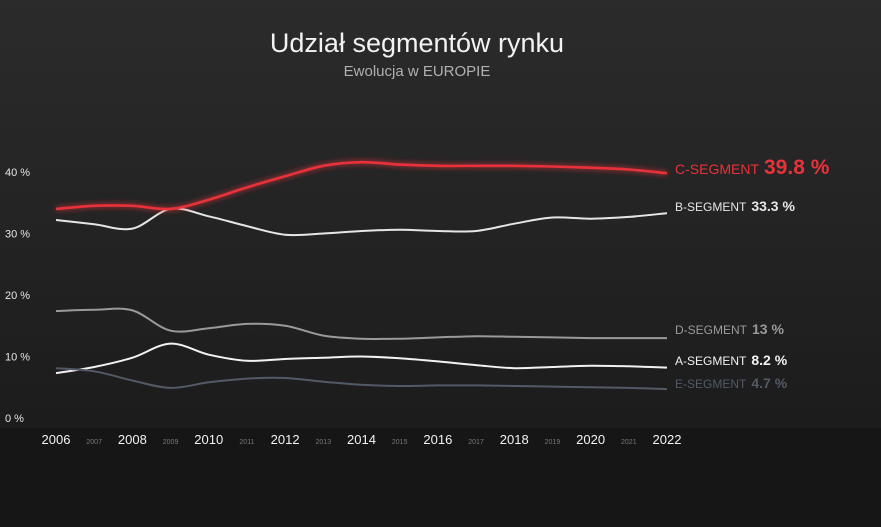 The height and width of the screenshot is (527, 881). I want to click on series-label-c-segment: C-SEGMENT 39.8 %, so click(752, 167).